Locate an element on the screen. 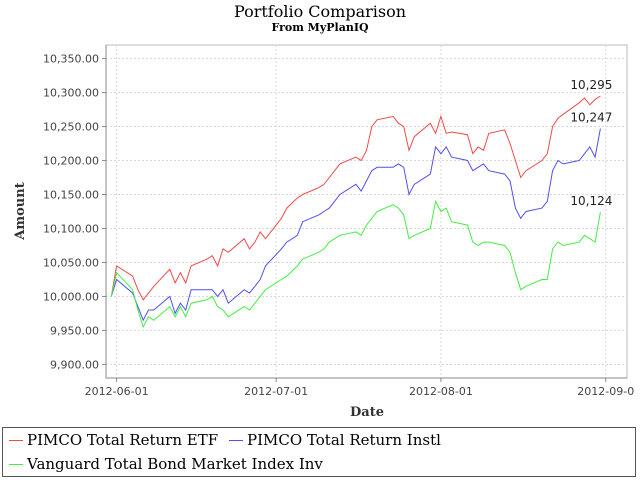  legend-item-pimco-etf: PIMCO Total Return ETF is located at coordinates (113, 440).